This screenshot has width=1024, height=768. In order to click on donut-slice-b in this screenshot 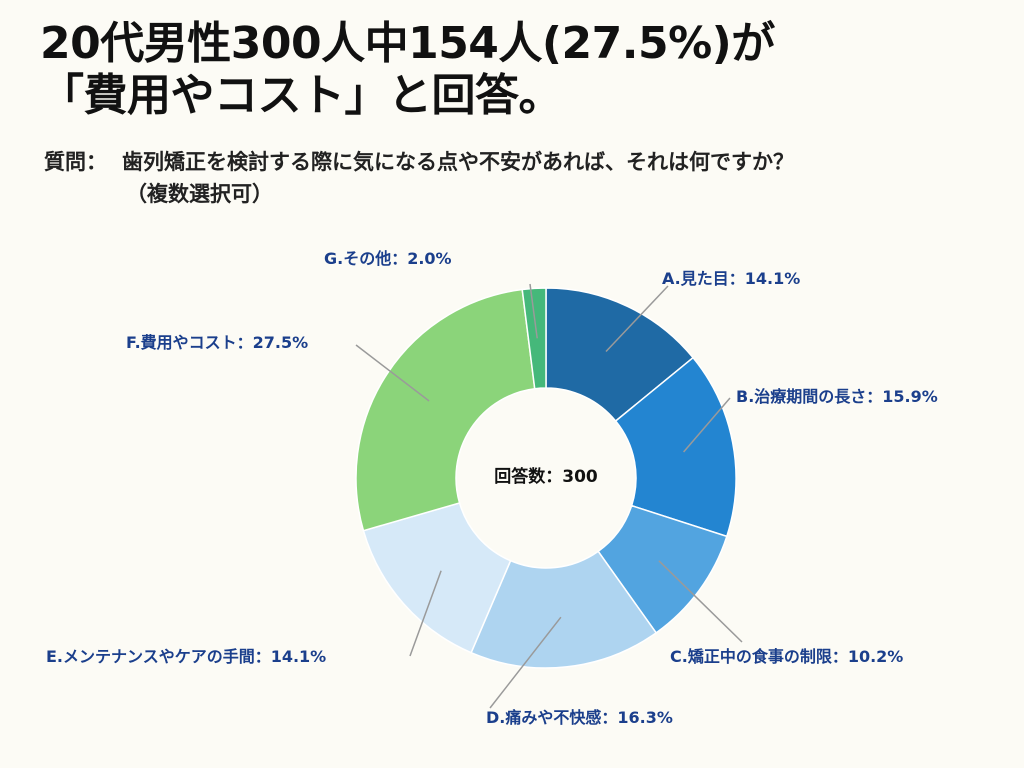, I will do `click(675, 447)`.